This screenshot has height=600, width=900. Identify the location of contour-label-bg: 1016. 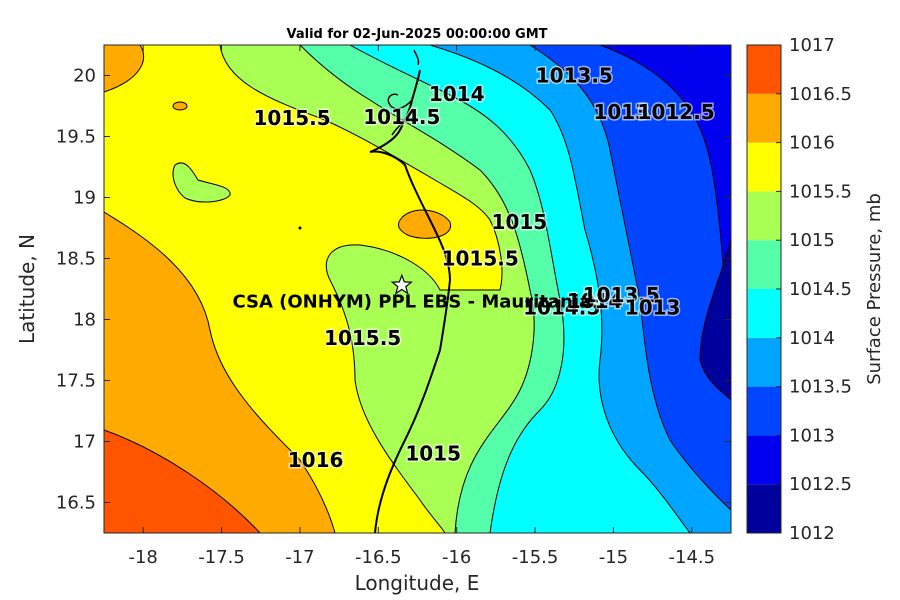
(316, 460).